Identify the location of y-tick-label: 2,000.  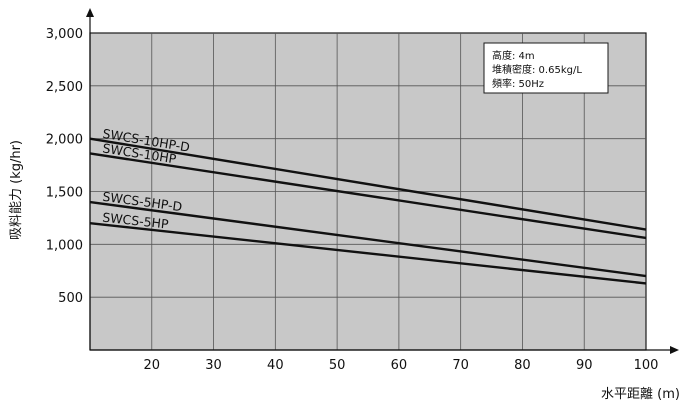
(64, 140).